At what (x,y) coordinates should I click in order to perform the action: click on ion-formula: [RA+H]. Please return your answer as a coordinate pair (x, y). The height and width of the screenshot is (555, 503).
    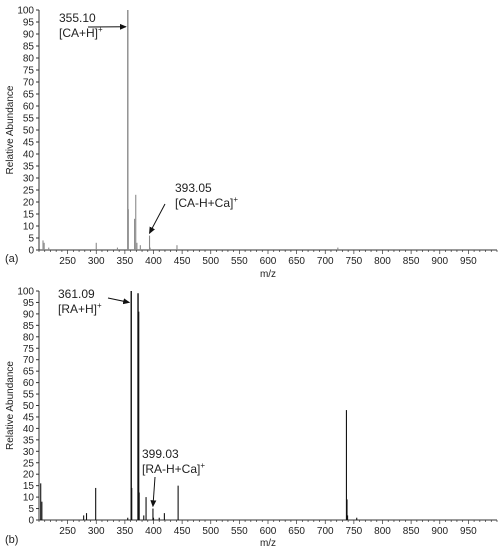
    Looking at the image, I should click on (77, 309).